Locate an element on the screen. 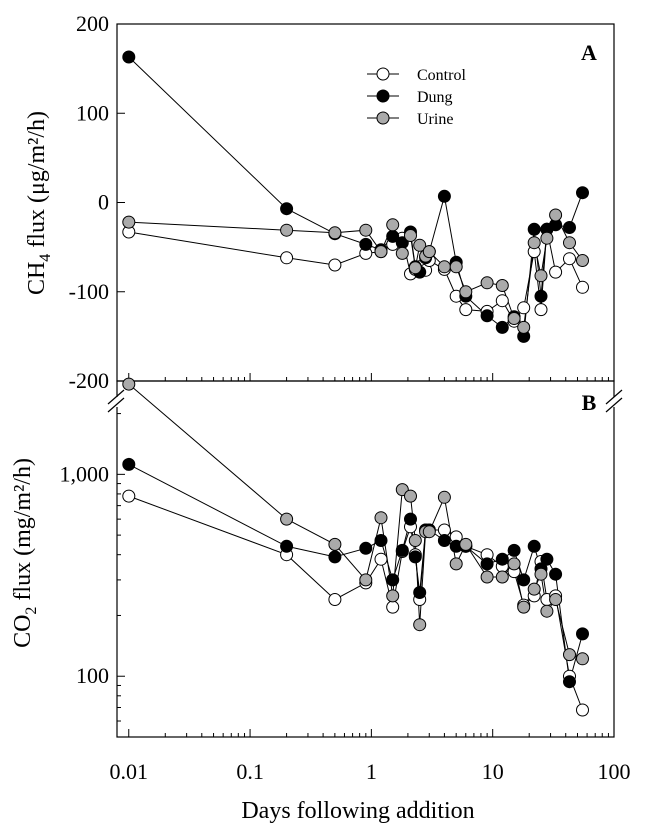 The image size is (649, 838). legend: Control Dung Urine is located at coordinates (416, 97).